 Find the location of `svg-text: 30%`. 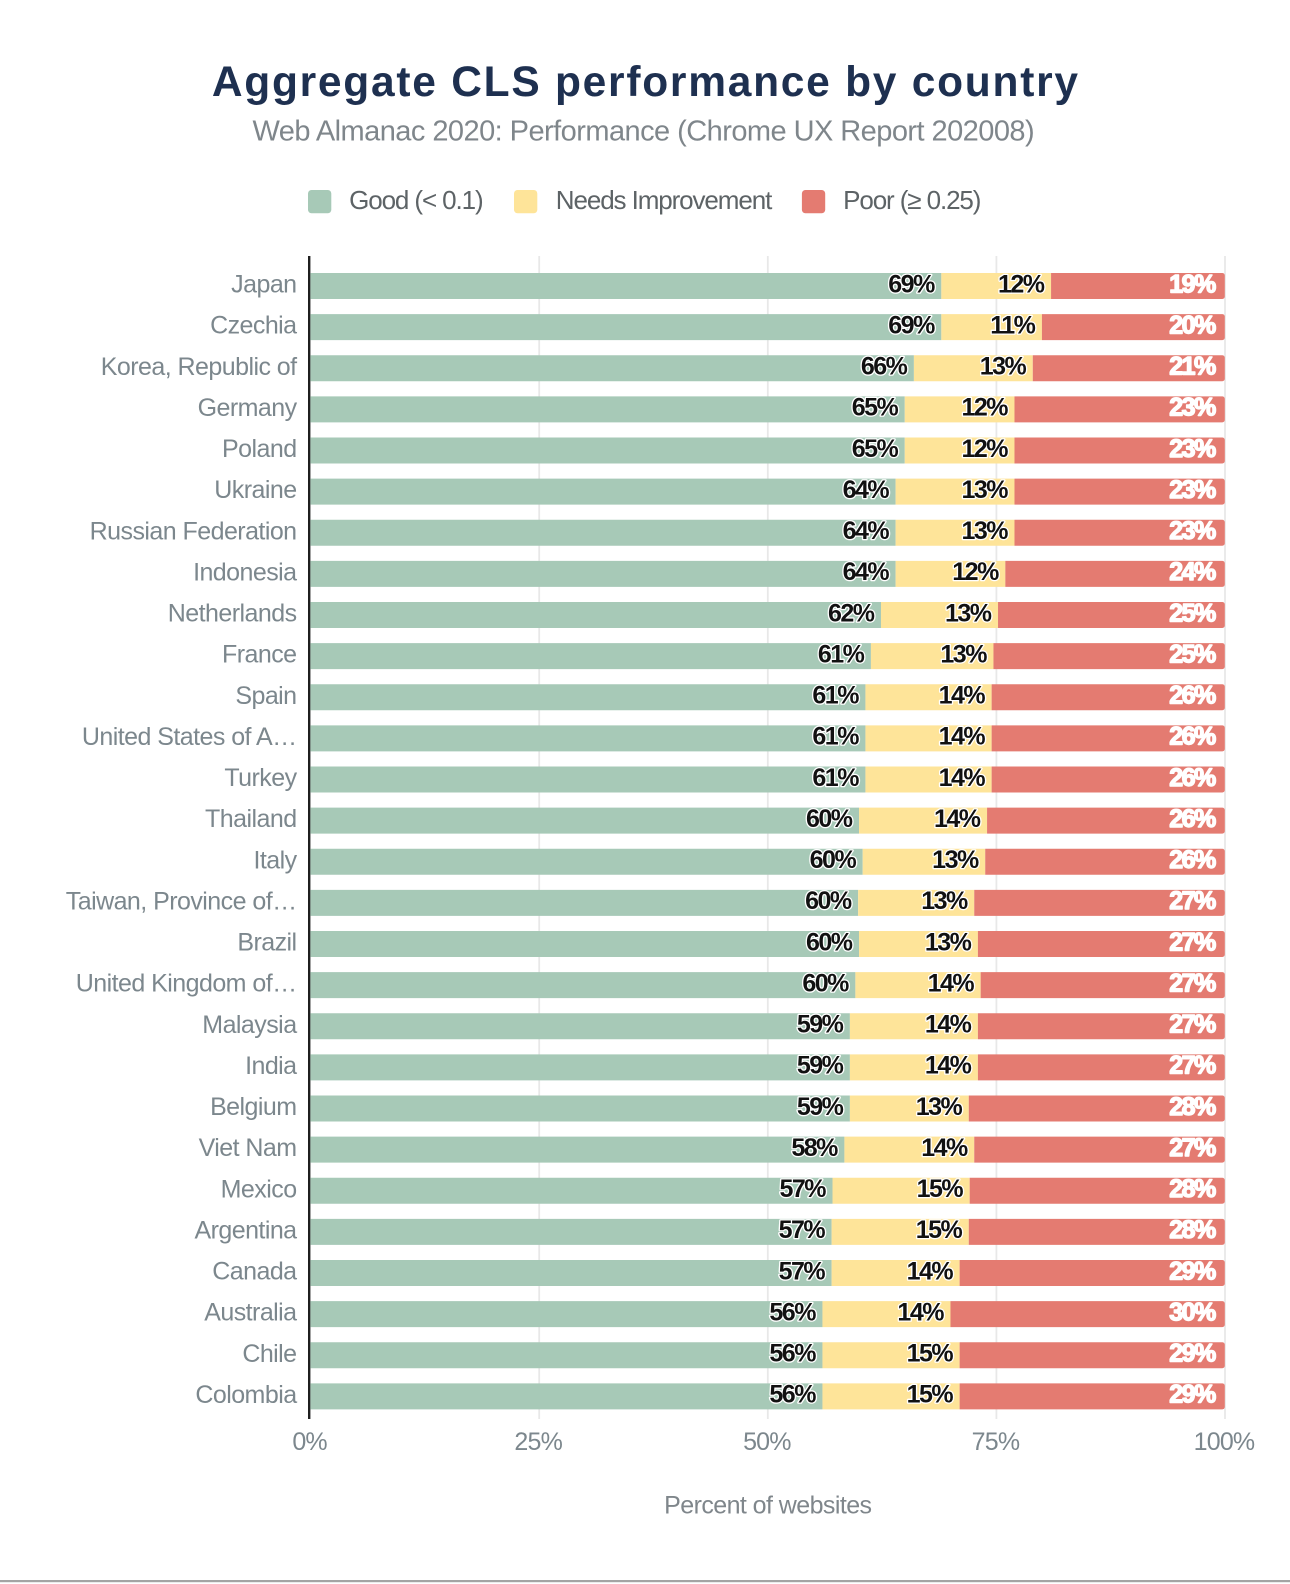

svg-text: 30% is located at coordinates (1192, 1312).